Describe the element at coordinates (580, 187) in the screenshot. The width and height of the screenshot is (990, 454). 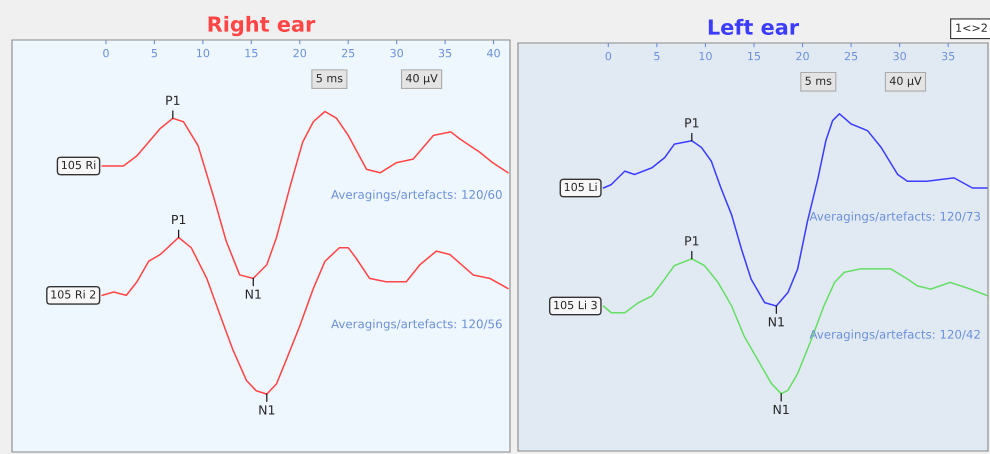
I see `series-label: 105 Li` at that location.